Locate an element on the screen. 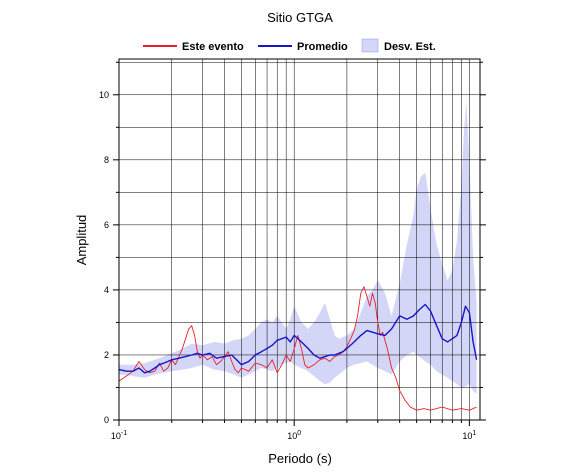  y-tick-label: 2 is located at coordinates (106, 355).